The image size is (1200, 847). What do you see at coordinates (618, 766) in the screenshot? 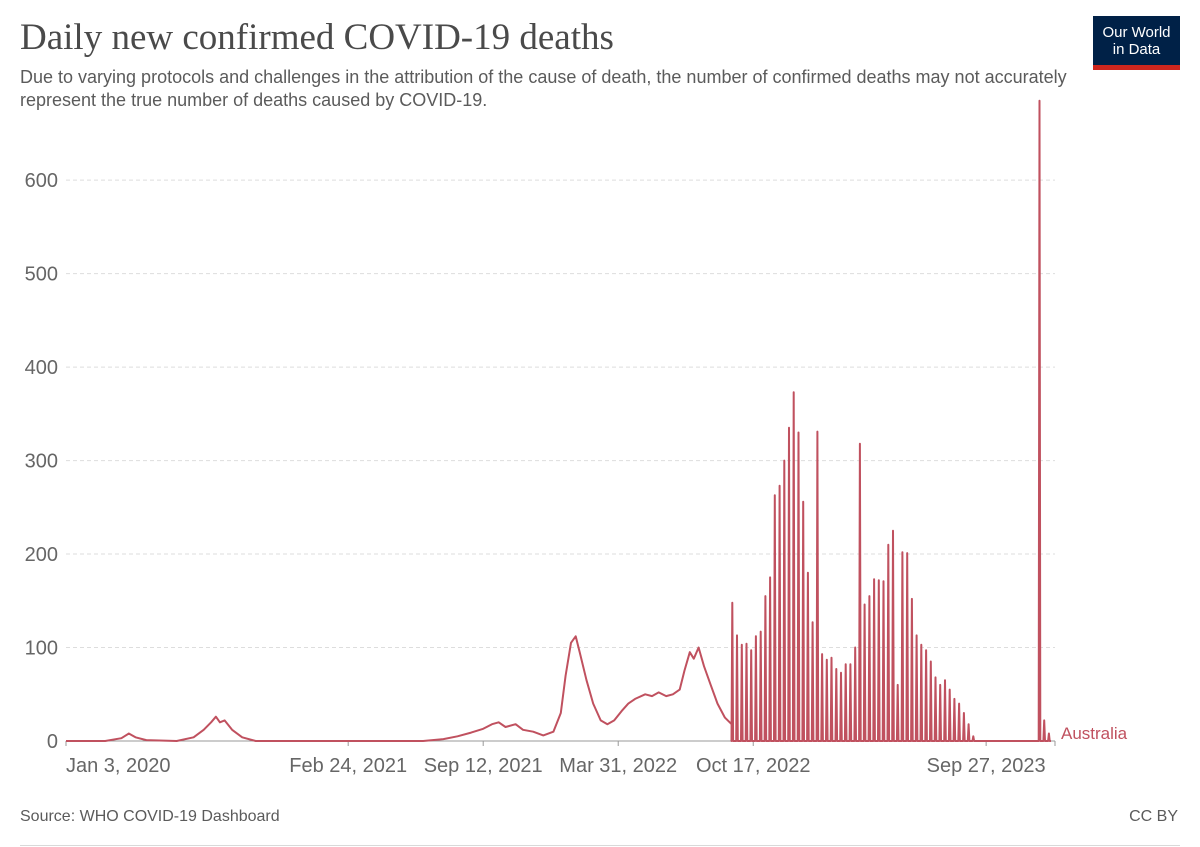
I see `x-tick-label: Mar 31, 2022` at bounding box center [618, 766].